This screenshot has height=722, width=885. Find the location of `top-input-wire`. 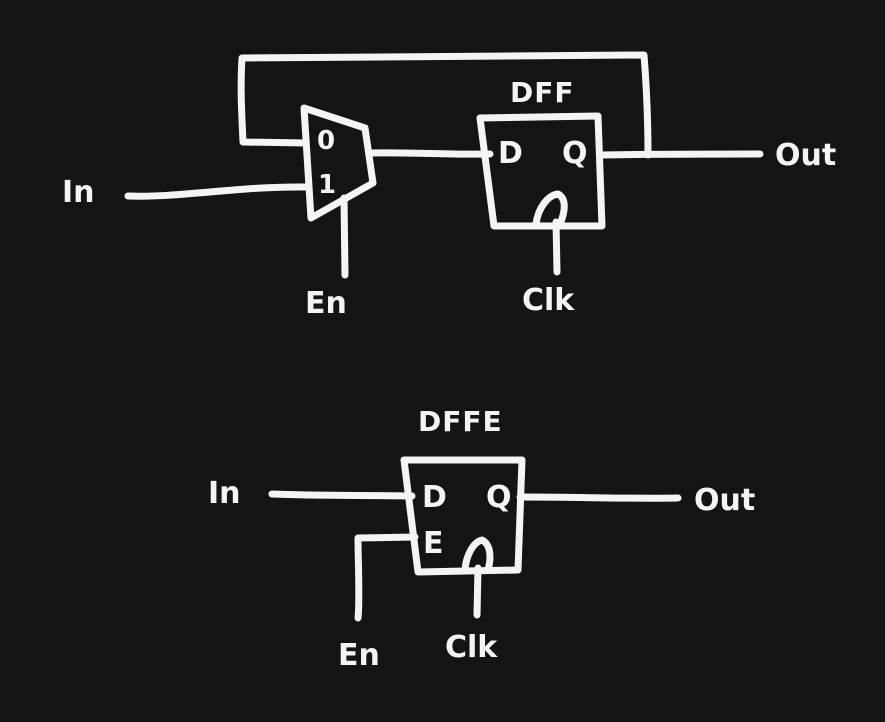

top-input-wire is located at coordinates (216, 191).